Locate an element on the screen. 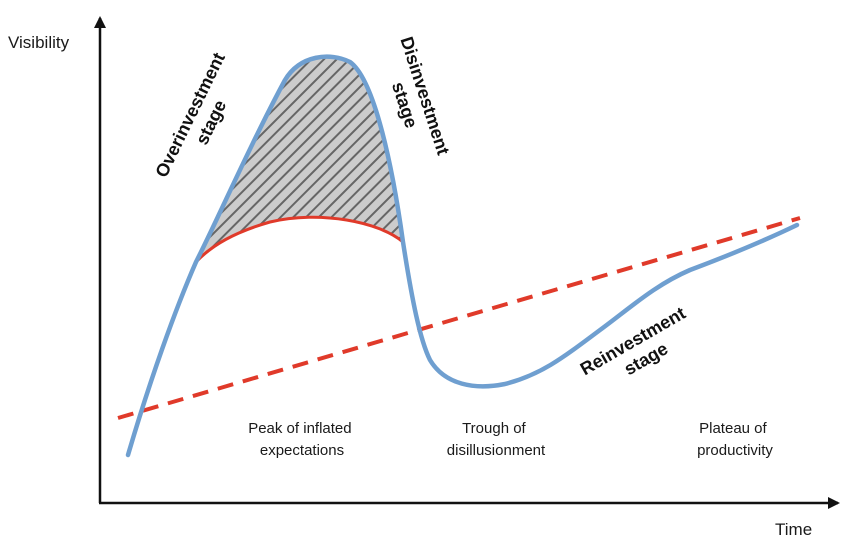 This screenshot has width=848, height=551. trough-phase-line-2: disillusionment is located at coordinates (496, 450).